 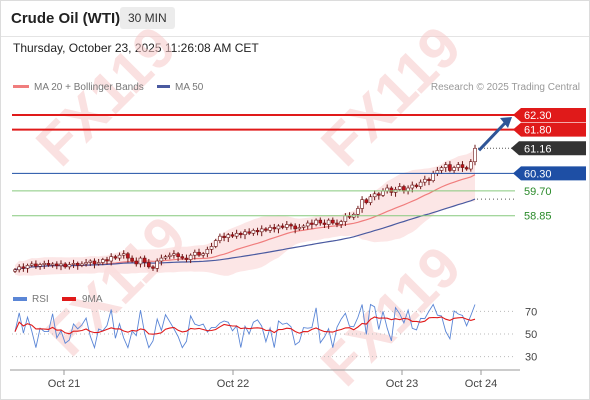 What do you see at coordinates (402, 384) in the screenshot?
I see `x-tick-label: Oct 23` at bounding box center [402, 384].